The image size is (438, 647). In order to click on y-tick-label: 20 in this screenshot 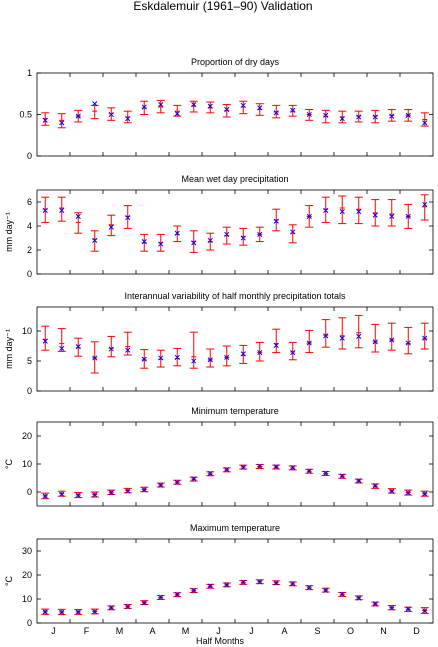, I will do `click(27, 575)`.